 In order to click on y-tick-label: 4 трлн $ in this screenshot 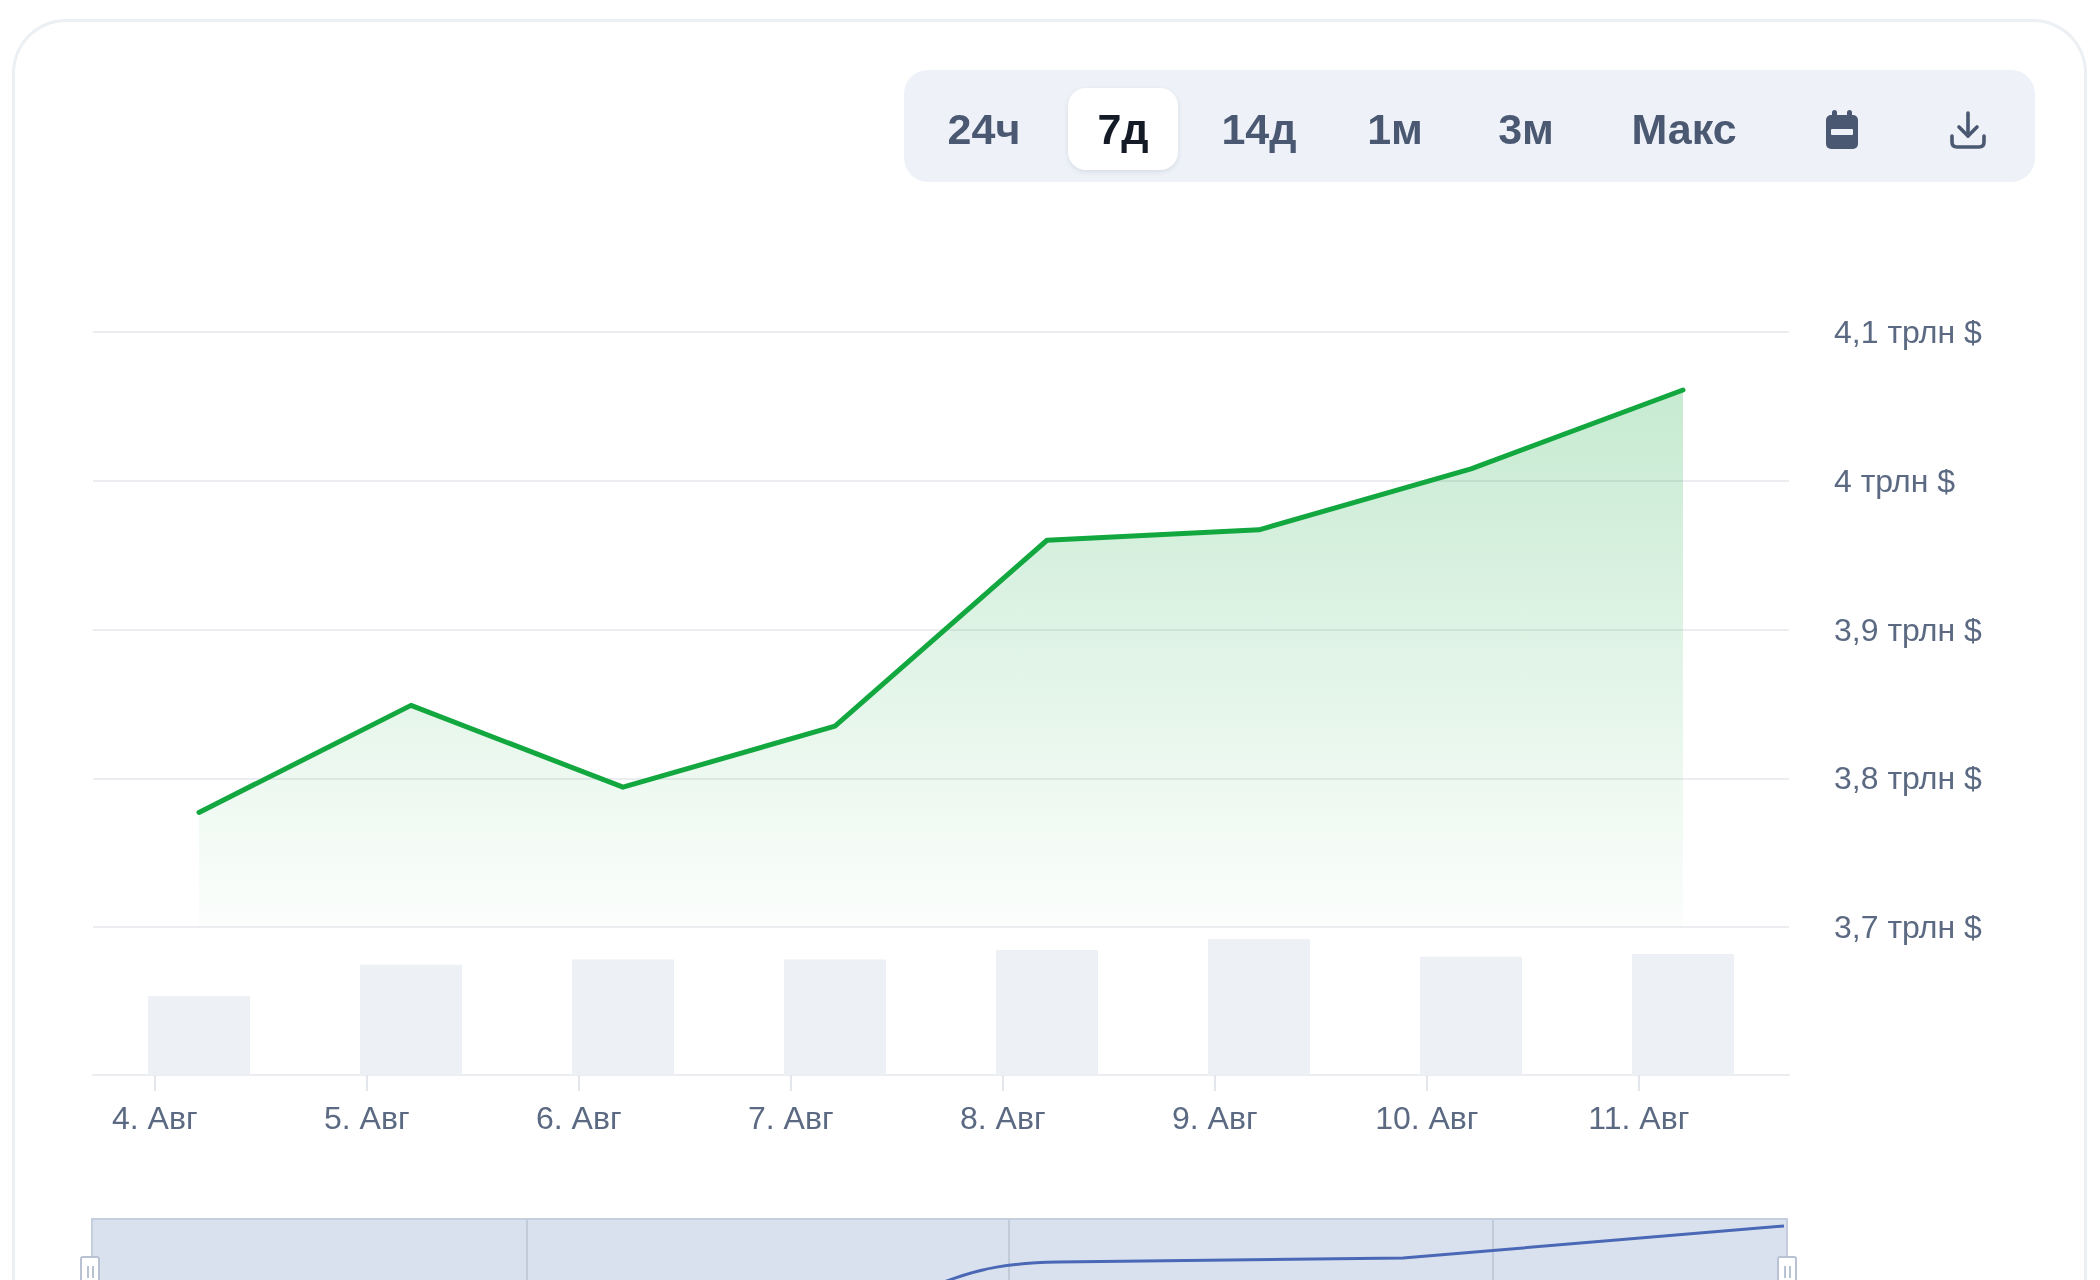, I will do `click(1895, 480)`.